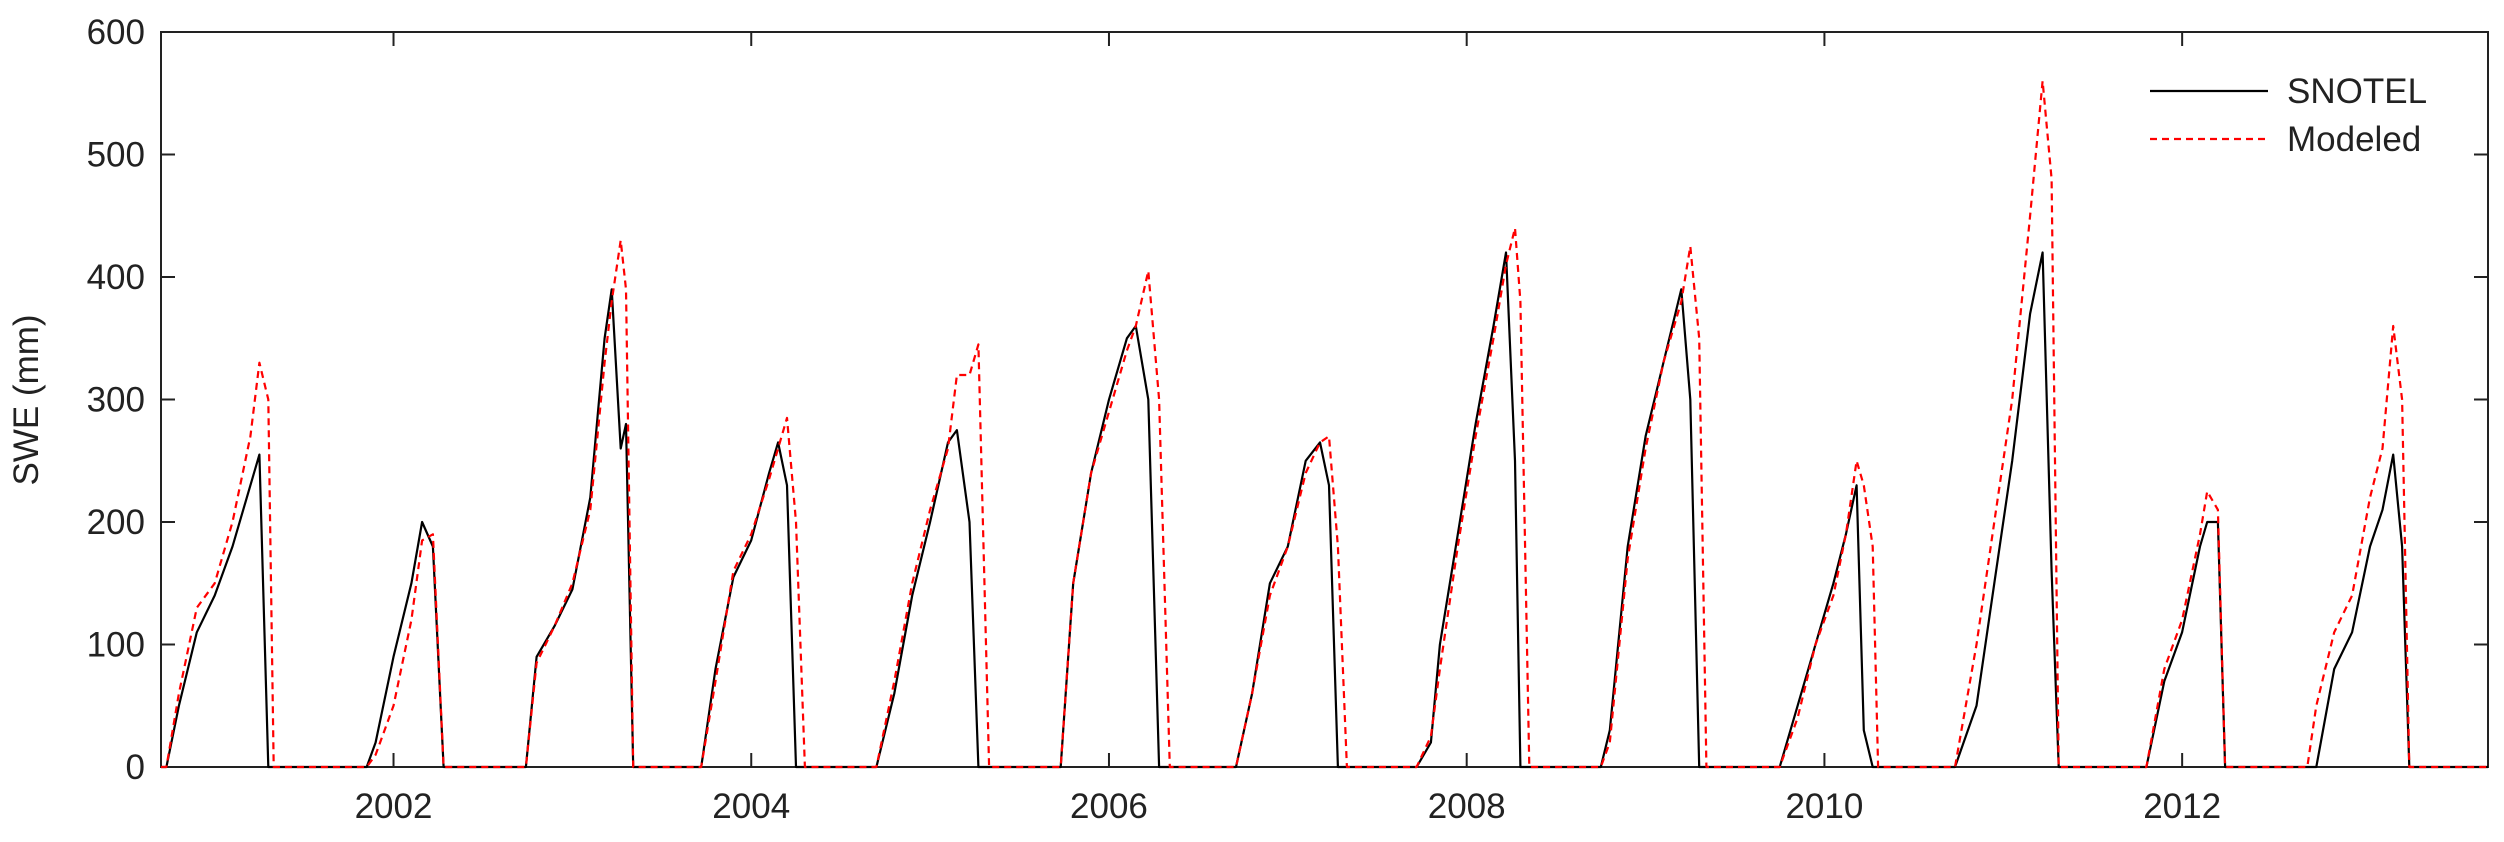 Image resolution: width=2504 pixels, height=842 pixels. I want to click on x-tick-label: 2006, so click(1109, 806).